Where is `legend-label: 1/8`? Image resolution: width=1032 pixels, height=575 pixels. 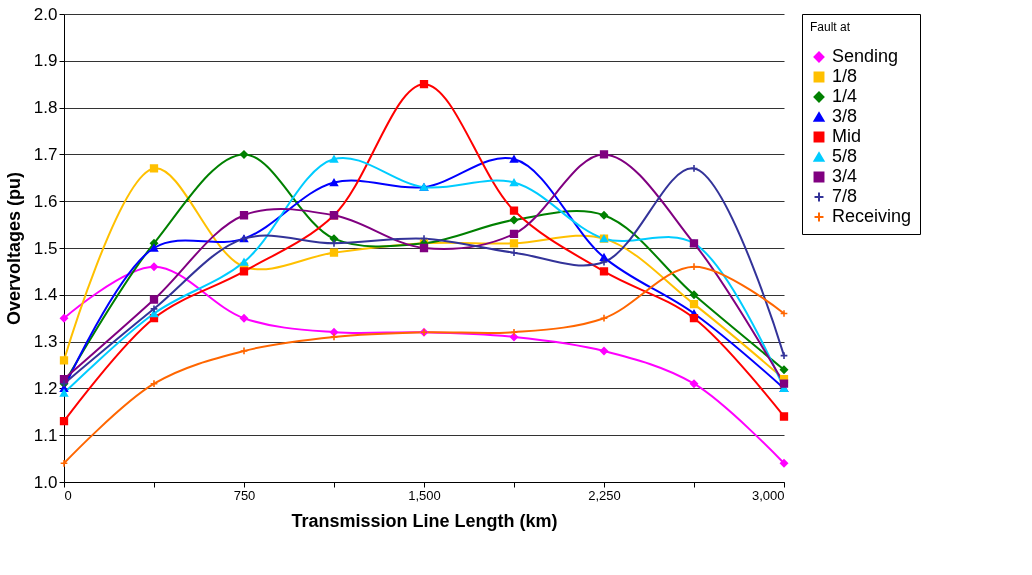 legend-label: 1/8 is located at coordinates (845, 76).